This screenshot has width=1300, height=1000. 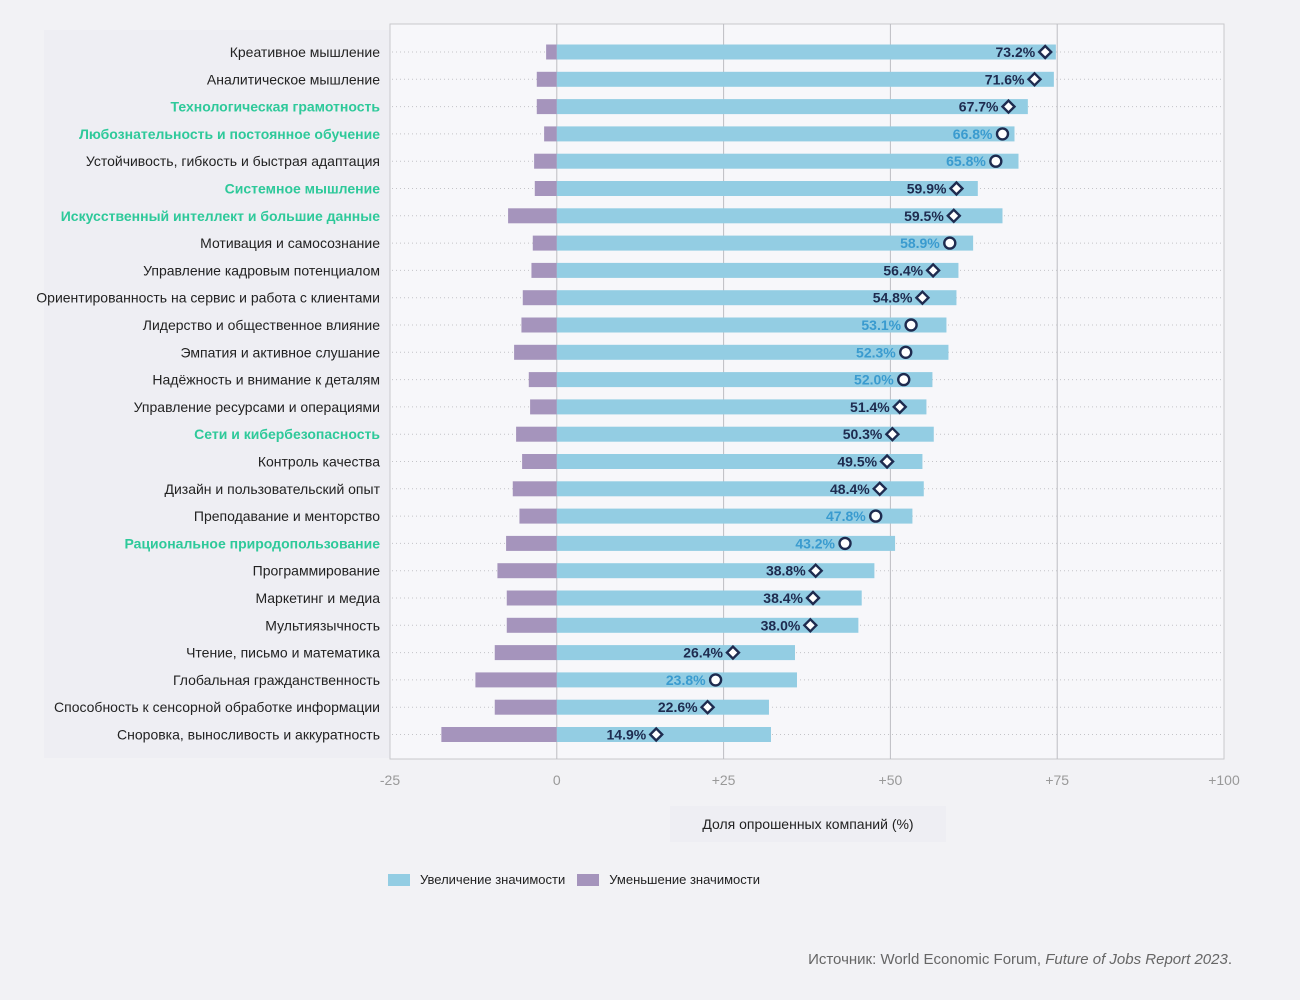 What do you see at coordinates (287, 516) in the screenshot?
I see `category-label: Преподавание и менторство` at bounding box center [287, 516].